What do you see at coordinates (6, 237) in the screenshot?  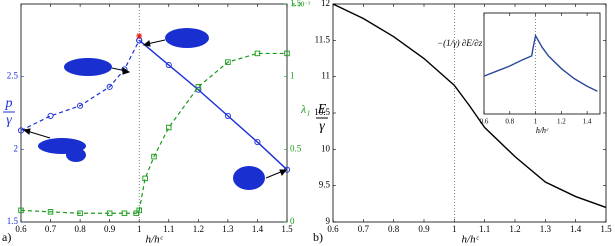 I see `panel-label: a)` at bounding box center [6, 237].